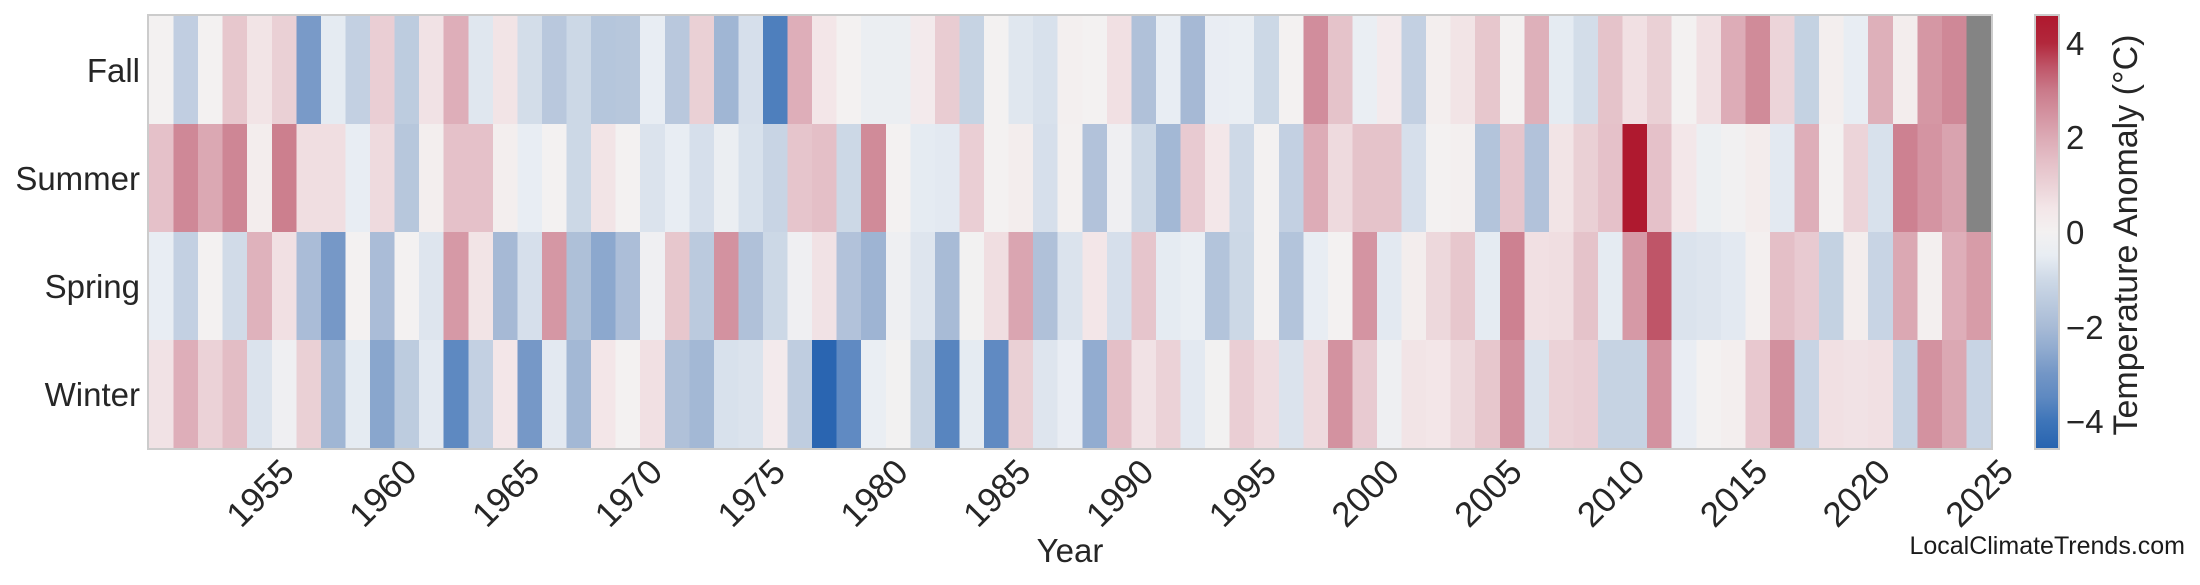  What do you see at coordinates (1242, 493) in the screenshot?
I see `svg-text: 1995` at bounding box center [1242, 493].